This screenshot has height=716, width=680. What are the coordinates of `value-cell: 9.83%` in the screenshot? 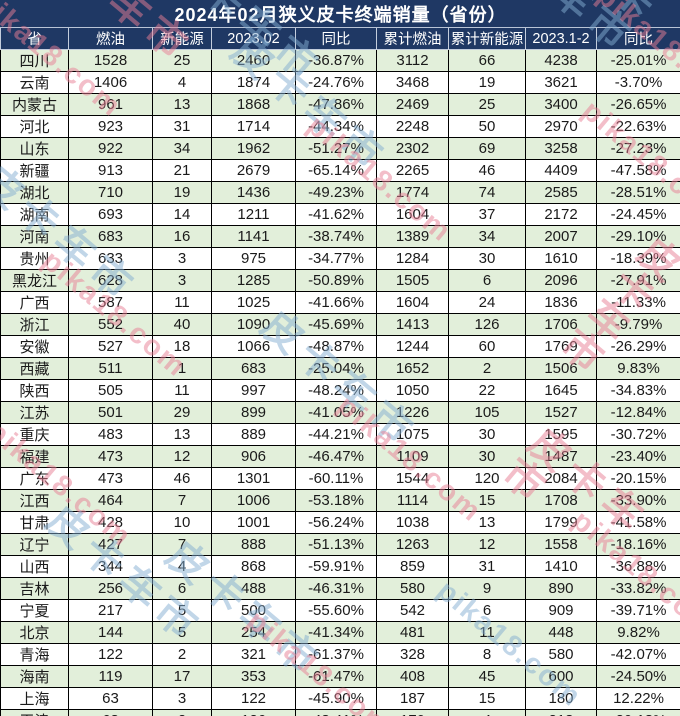 It's located at (637, 368).